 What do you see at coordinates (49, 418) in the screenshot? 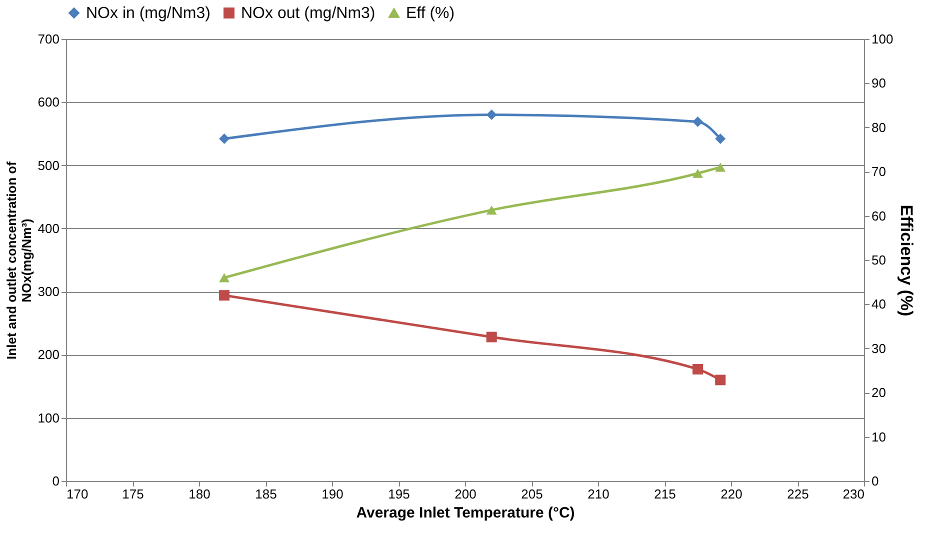
I see `y-tick-label: 100` at bounding box center [49, 418].